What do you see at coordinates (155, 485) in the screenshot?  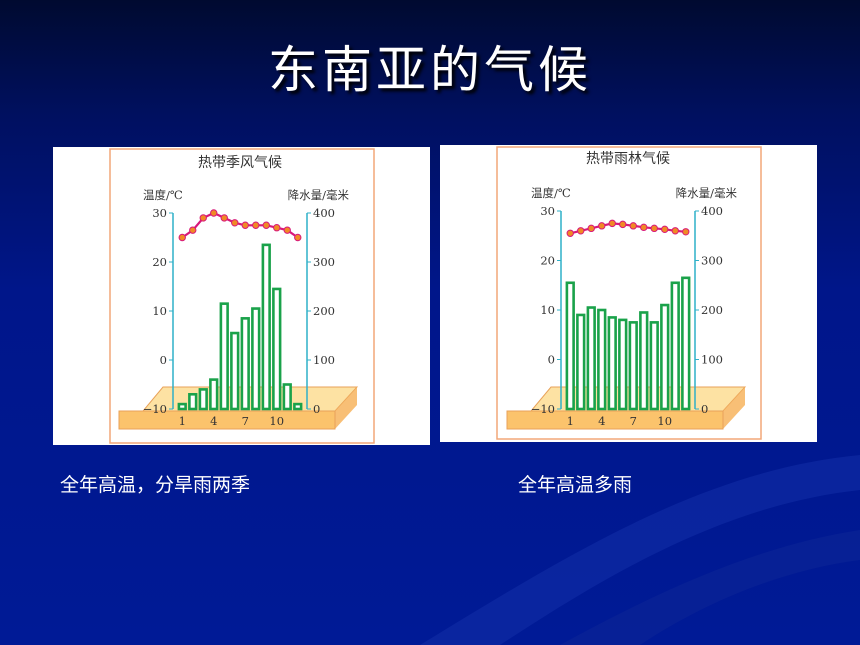 I see `caption-monsoon: 全年高温，分旱雨两季` at bounding box center [155, 485].